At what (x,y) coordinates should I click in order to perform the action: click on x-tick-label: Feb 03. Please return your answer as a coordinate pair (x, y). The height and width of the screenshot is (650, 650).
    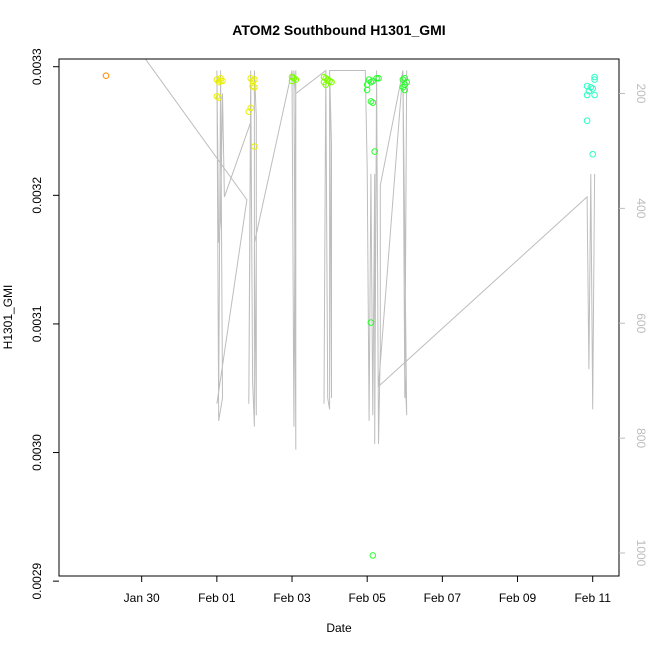
    Looking at the image, I should click on (292, 598).